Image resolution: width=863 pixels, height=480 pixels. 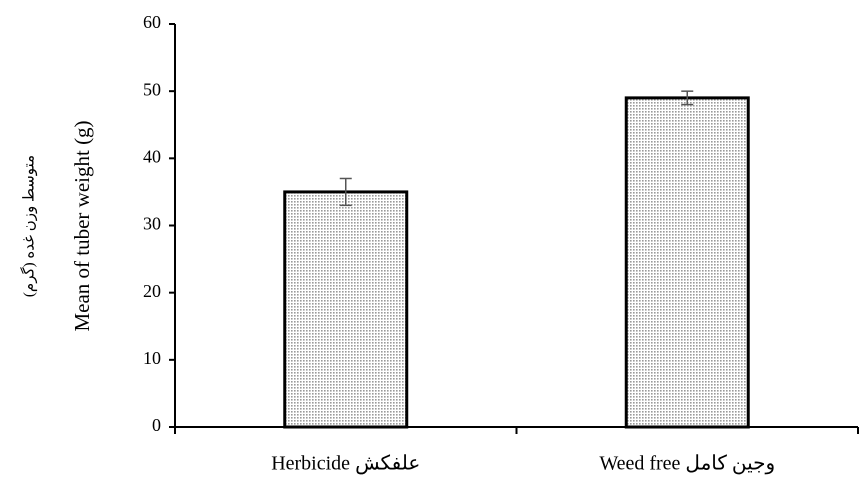 What do you see at coordinates (152, 291) in the screenshot?
I see `y-tick-label: 20` at bounding box center [152, 291].